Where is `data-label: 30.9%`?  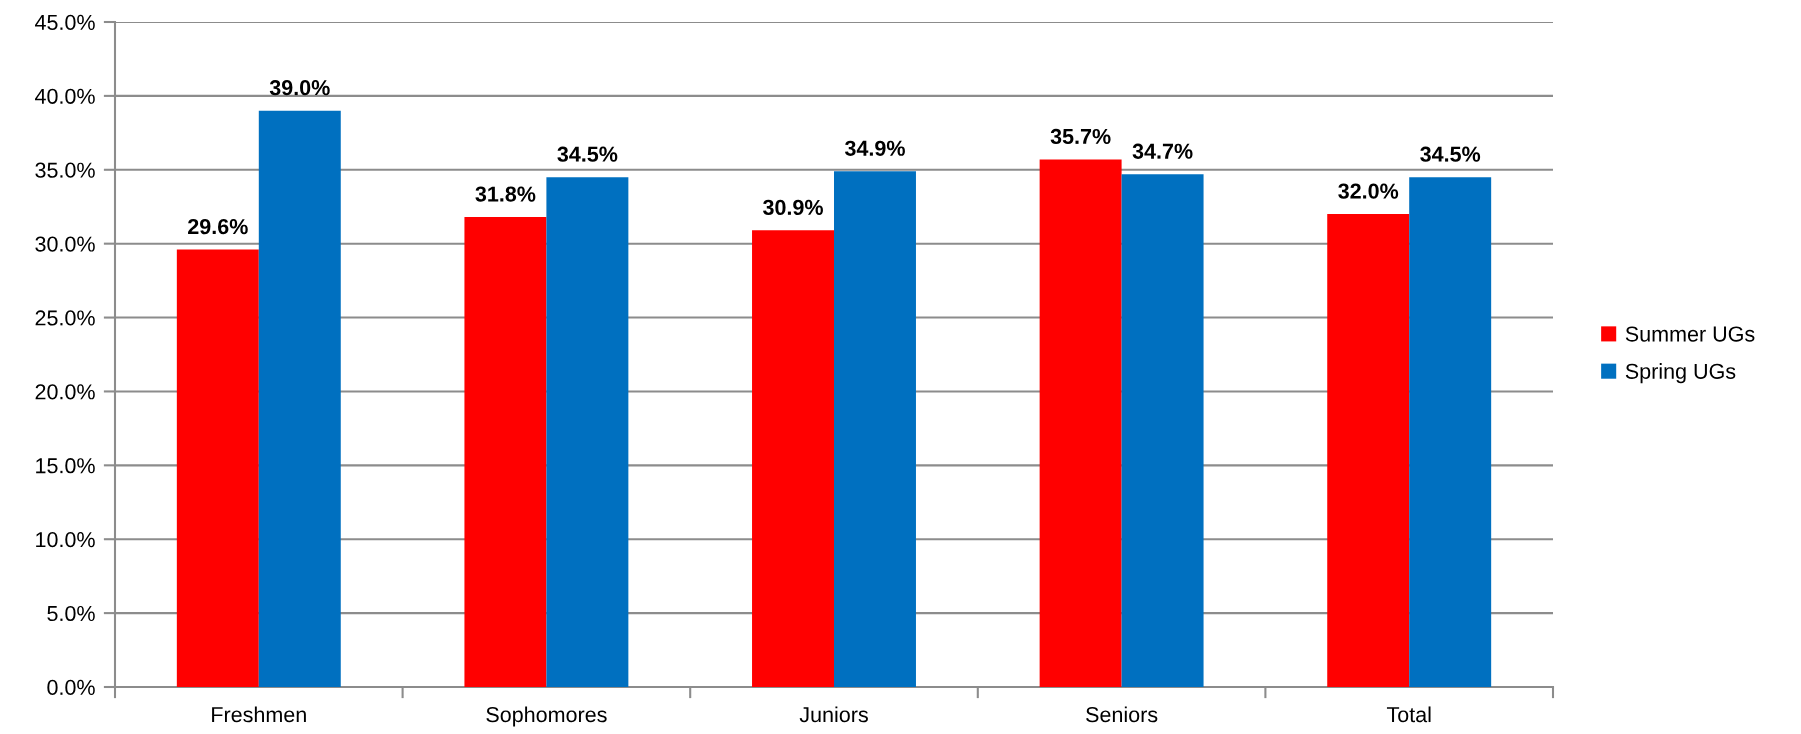
data-label: 30.9% is located at coordinates (792, 207).